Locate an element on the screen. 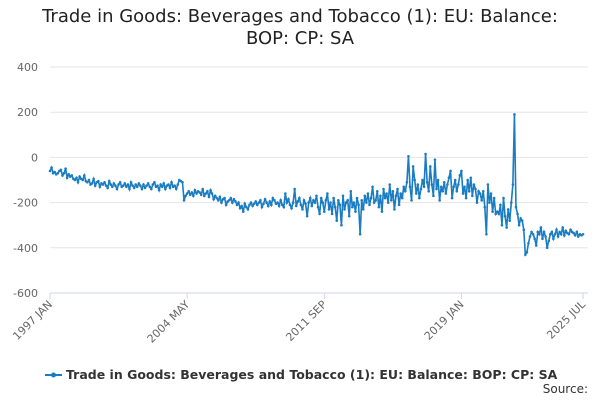 The image size is (600, 404). x-tick-label: 2019 JAN is located at coordinates (444, 320).